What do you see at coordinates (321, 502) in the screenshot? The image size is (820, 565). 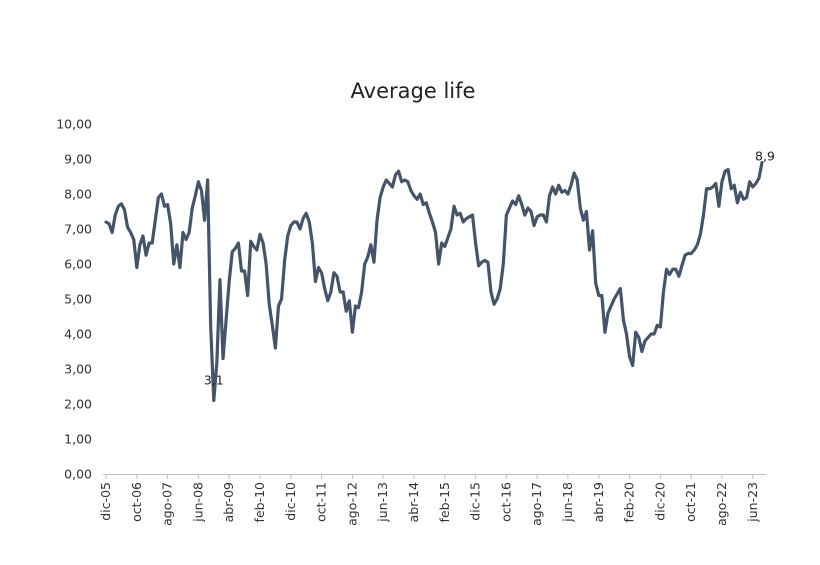 I see `x-tick-label: oct-11` at bounding box center [321, 502].